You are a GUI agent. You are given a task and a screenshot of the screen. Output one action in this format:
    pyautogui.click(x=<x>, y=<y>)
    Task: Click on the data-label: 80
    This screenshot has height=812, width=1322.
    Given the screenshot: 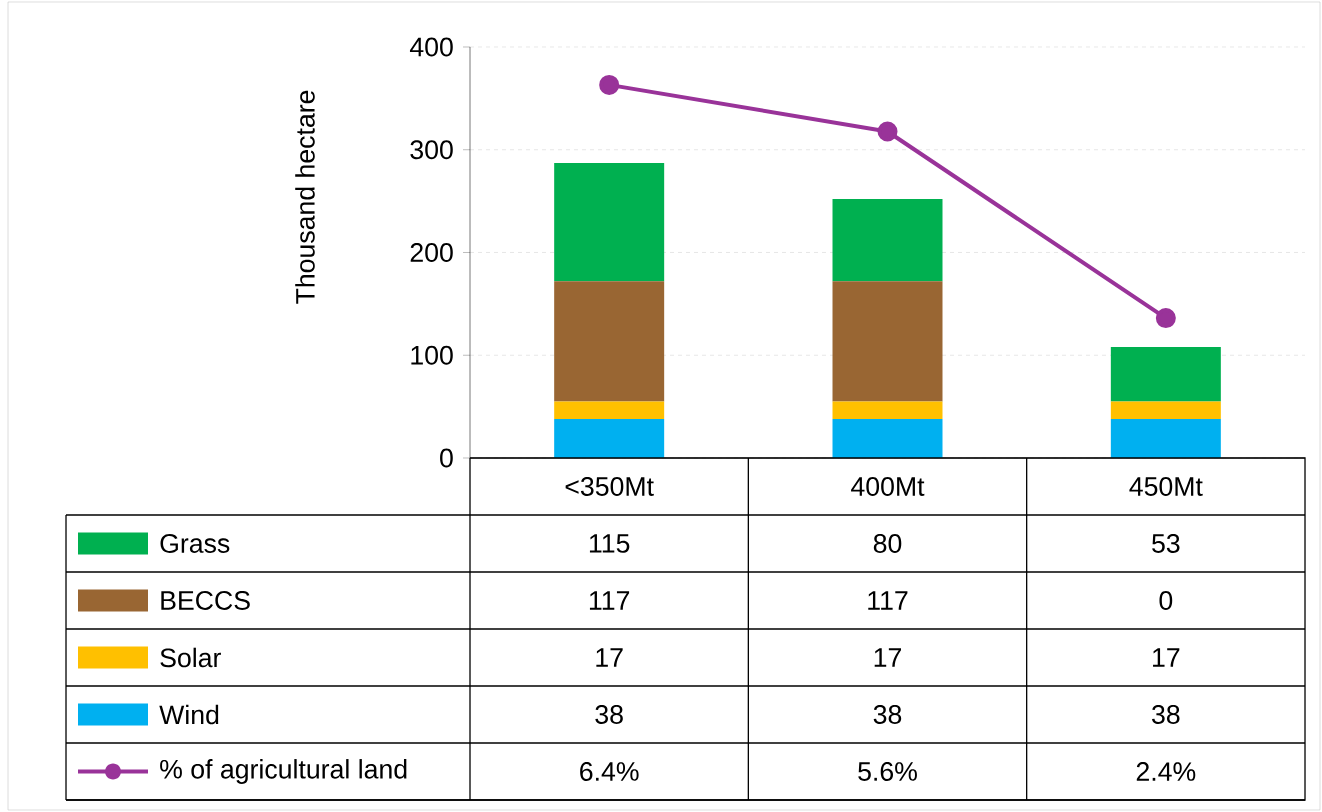 What is the action you would take?
    pyautogui.click(x=887, y=543)
    